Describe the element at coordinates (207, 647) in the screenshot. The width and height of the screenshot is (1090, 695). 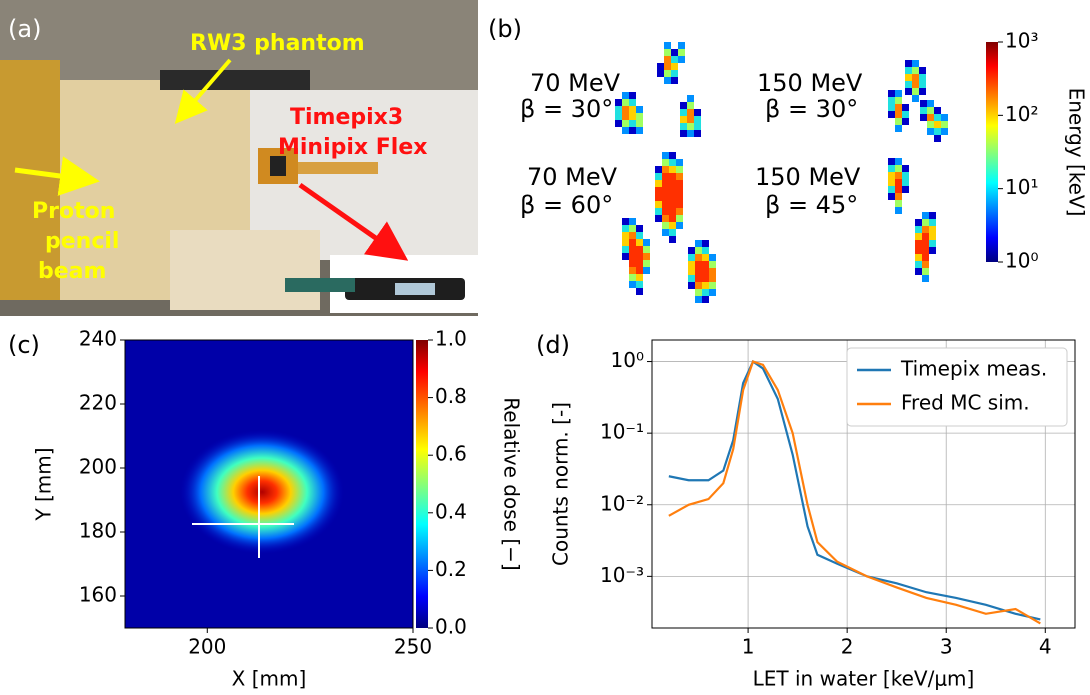
I see `x-tick-label: 200` at that location.